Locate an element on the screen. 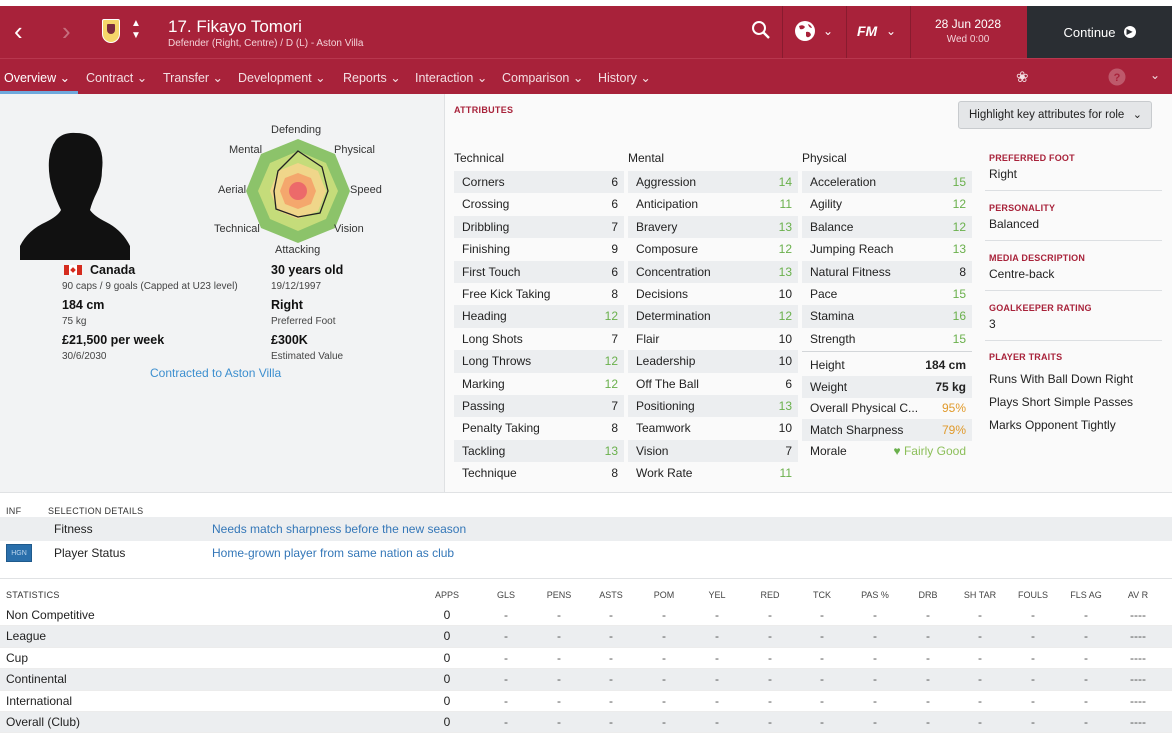 The height and width of the screenshot is (734, 1172). tab-history: History ⌄ is located at coordinates (624, 78).